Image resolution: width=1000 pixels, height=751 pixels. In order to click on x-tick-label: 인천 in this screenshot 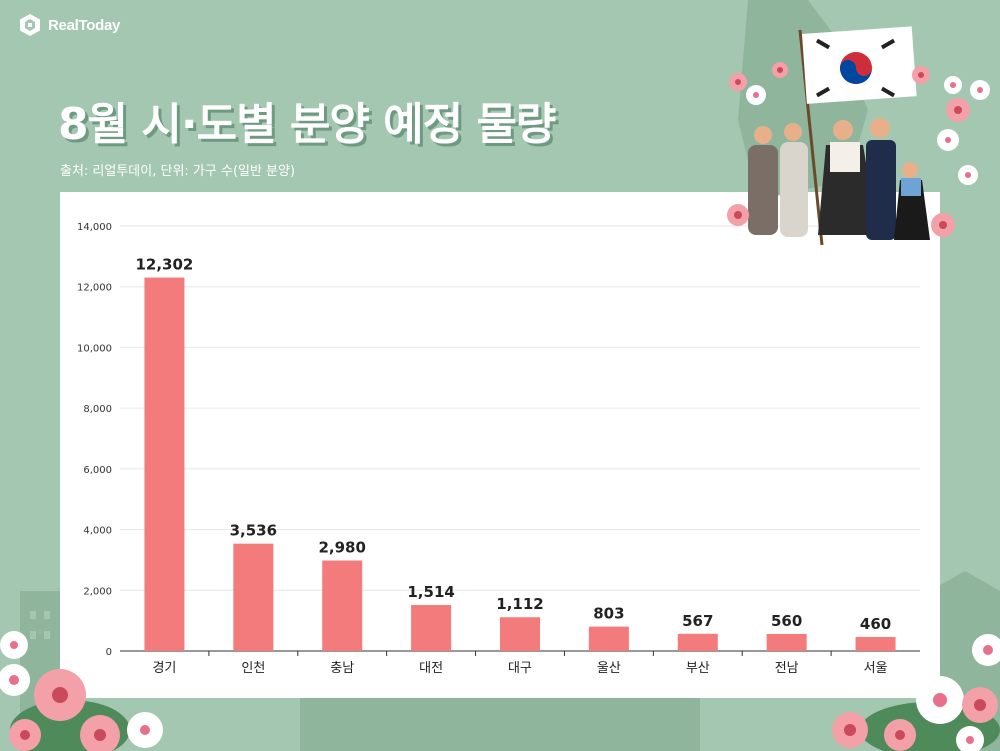, I will do `click(253, 668)`.